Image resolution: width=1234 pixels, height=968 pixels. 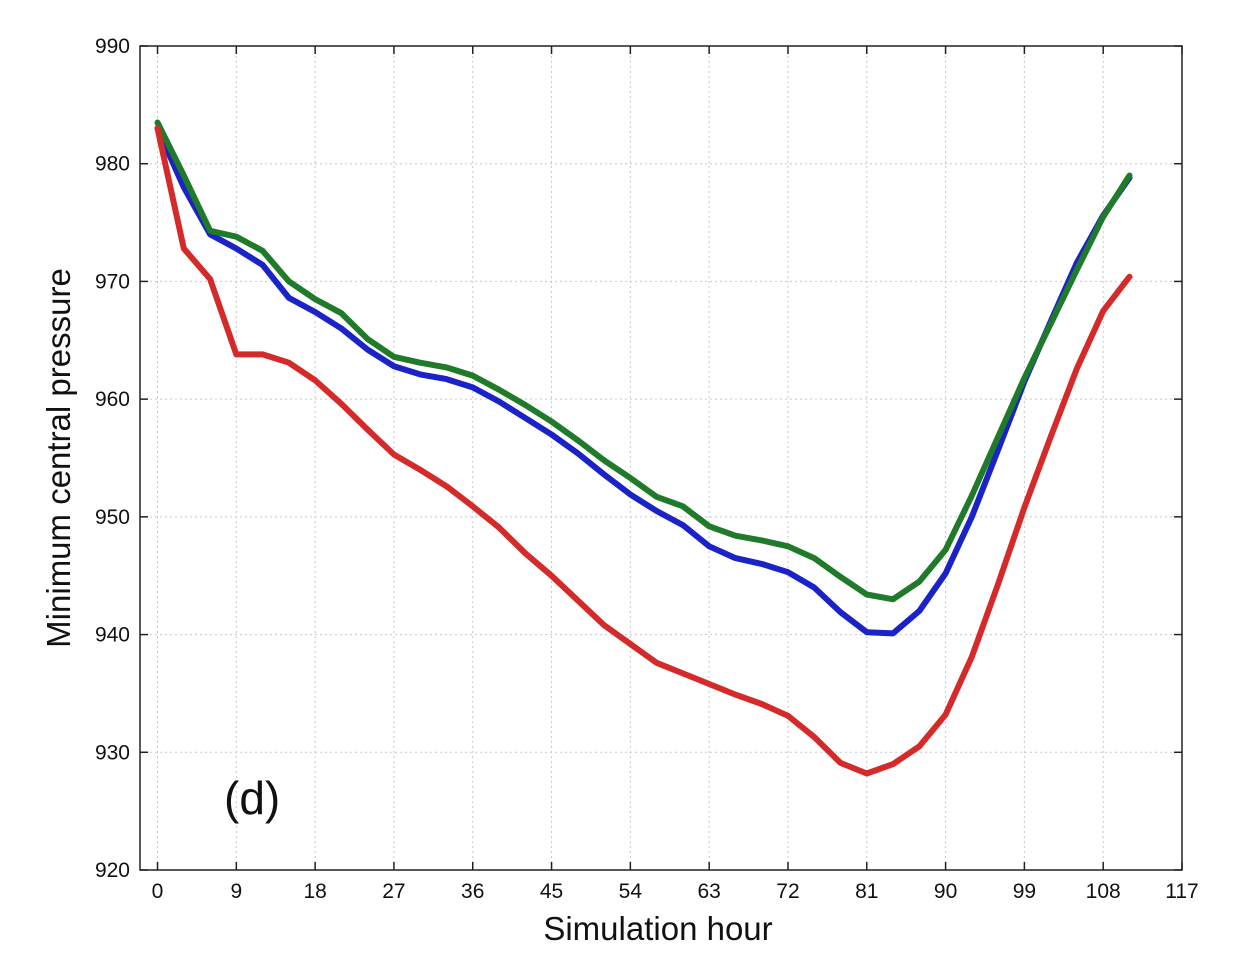 What do you see at coordinates (112, 399) in the screenshot?
I see `y-tick-label: 960` at bounding box center [112, 399].